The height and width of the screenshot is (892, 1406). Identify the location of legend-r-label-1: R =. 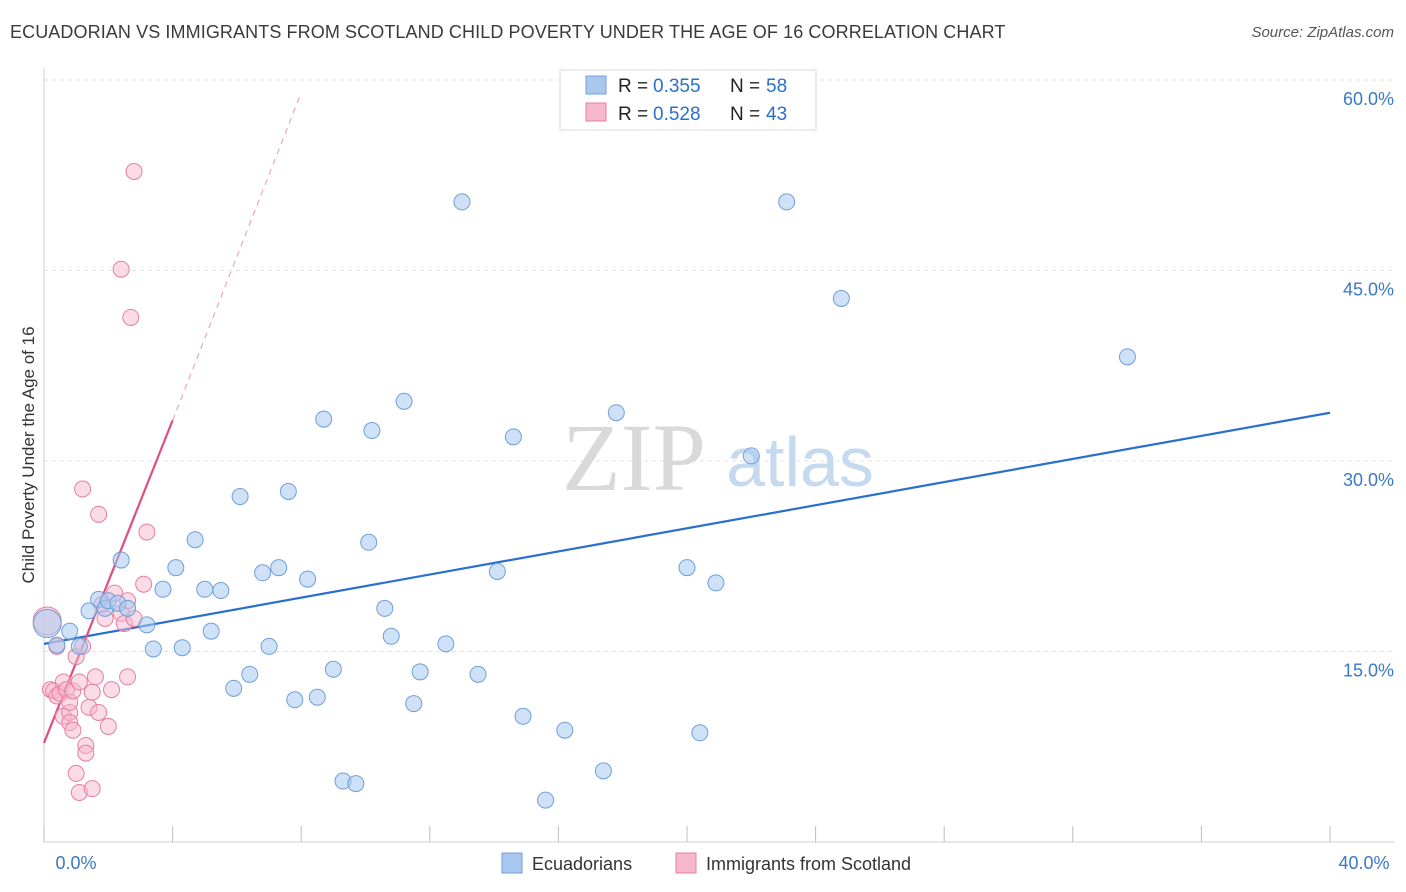
(633, 86).